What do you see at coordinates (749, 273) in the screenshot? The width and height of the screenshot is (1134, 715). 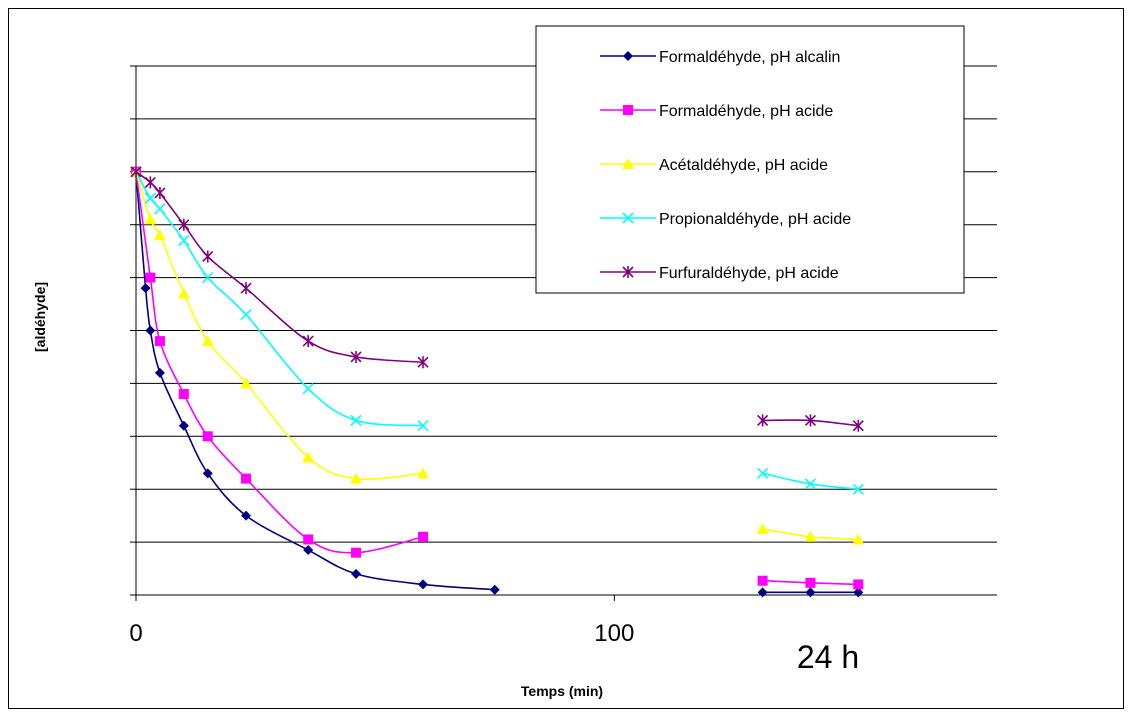 I see `legend-label: Furfuraldéhyde, pH acide` at bounding box center [749, 273].